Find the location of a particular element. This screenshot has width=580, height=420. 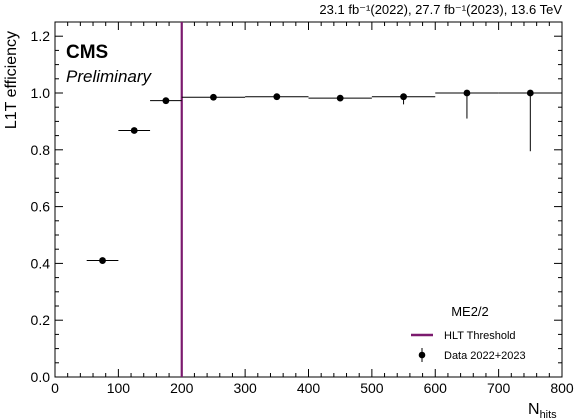

y-tick-label: 0.4 is located at coordinates (41, 263).